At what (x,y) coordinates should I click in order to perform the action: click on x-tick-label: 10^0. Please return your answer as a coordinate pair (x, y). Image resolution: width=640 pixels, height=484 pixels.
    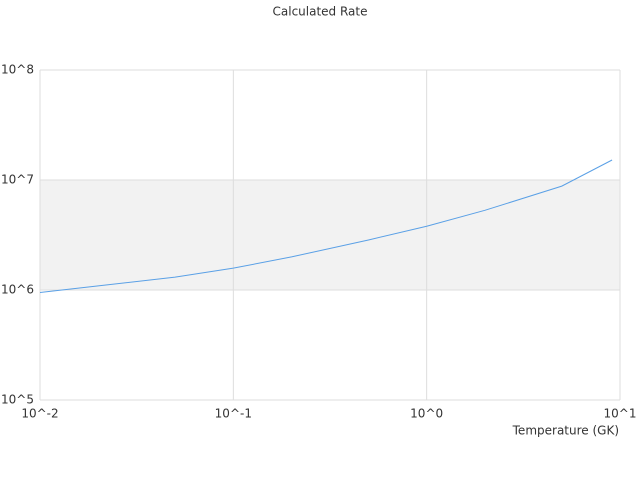
    Looking at the image, I should click on (426, 414).